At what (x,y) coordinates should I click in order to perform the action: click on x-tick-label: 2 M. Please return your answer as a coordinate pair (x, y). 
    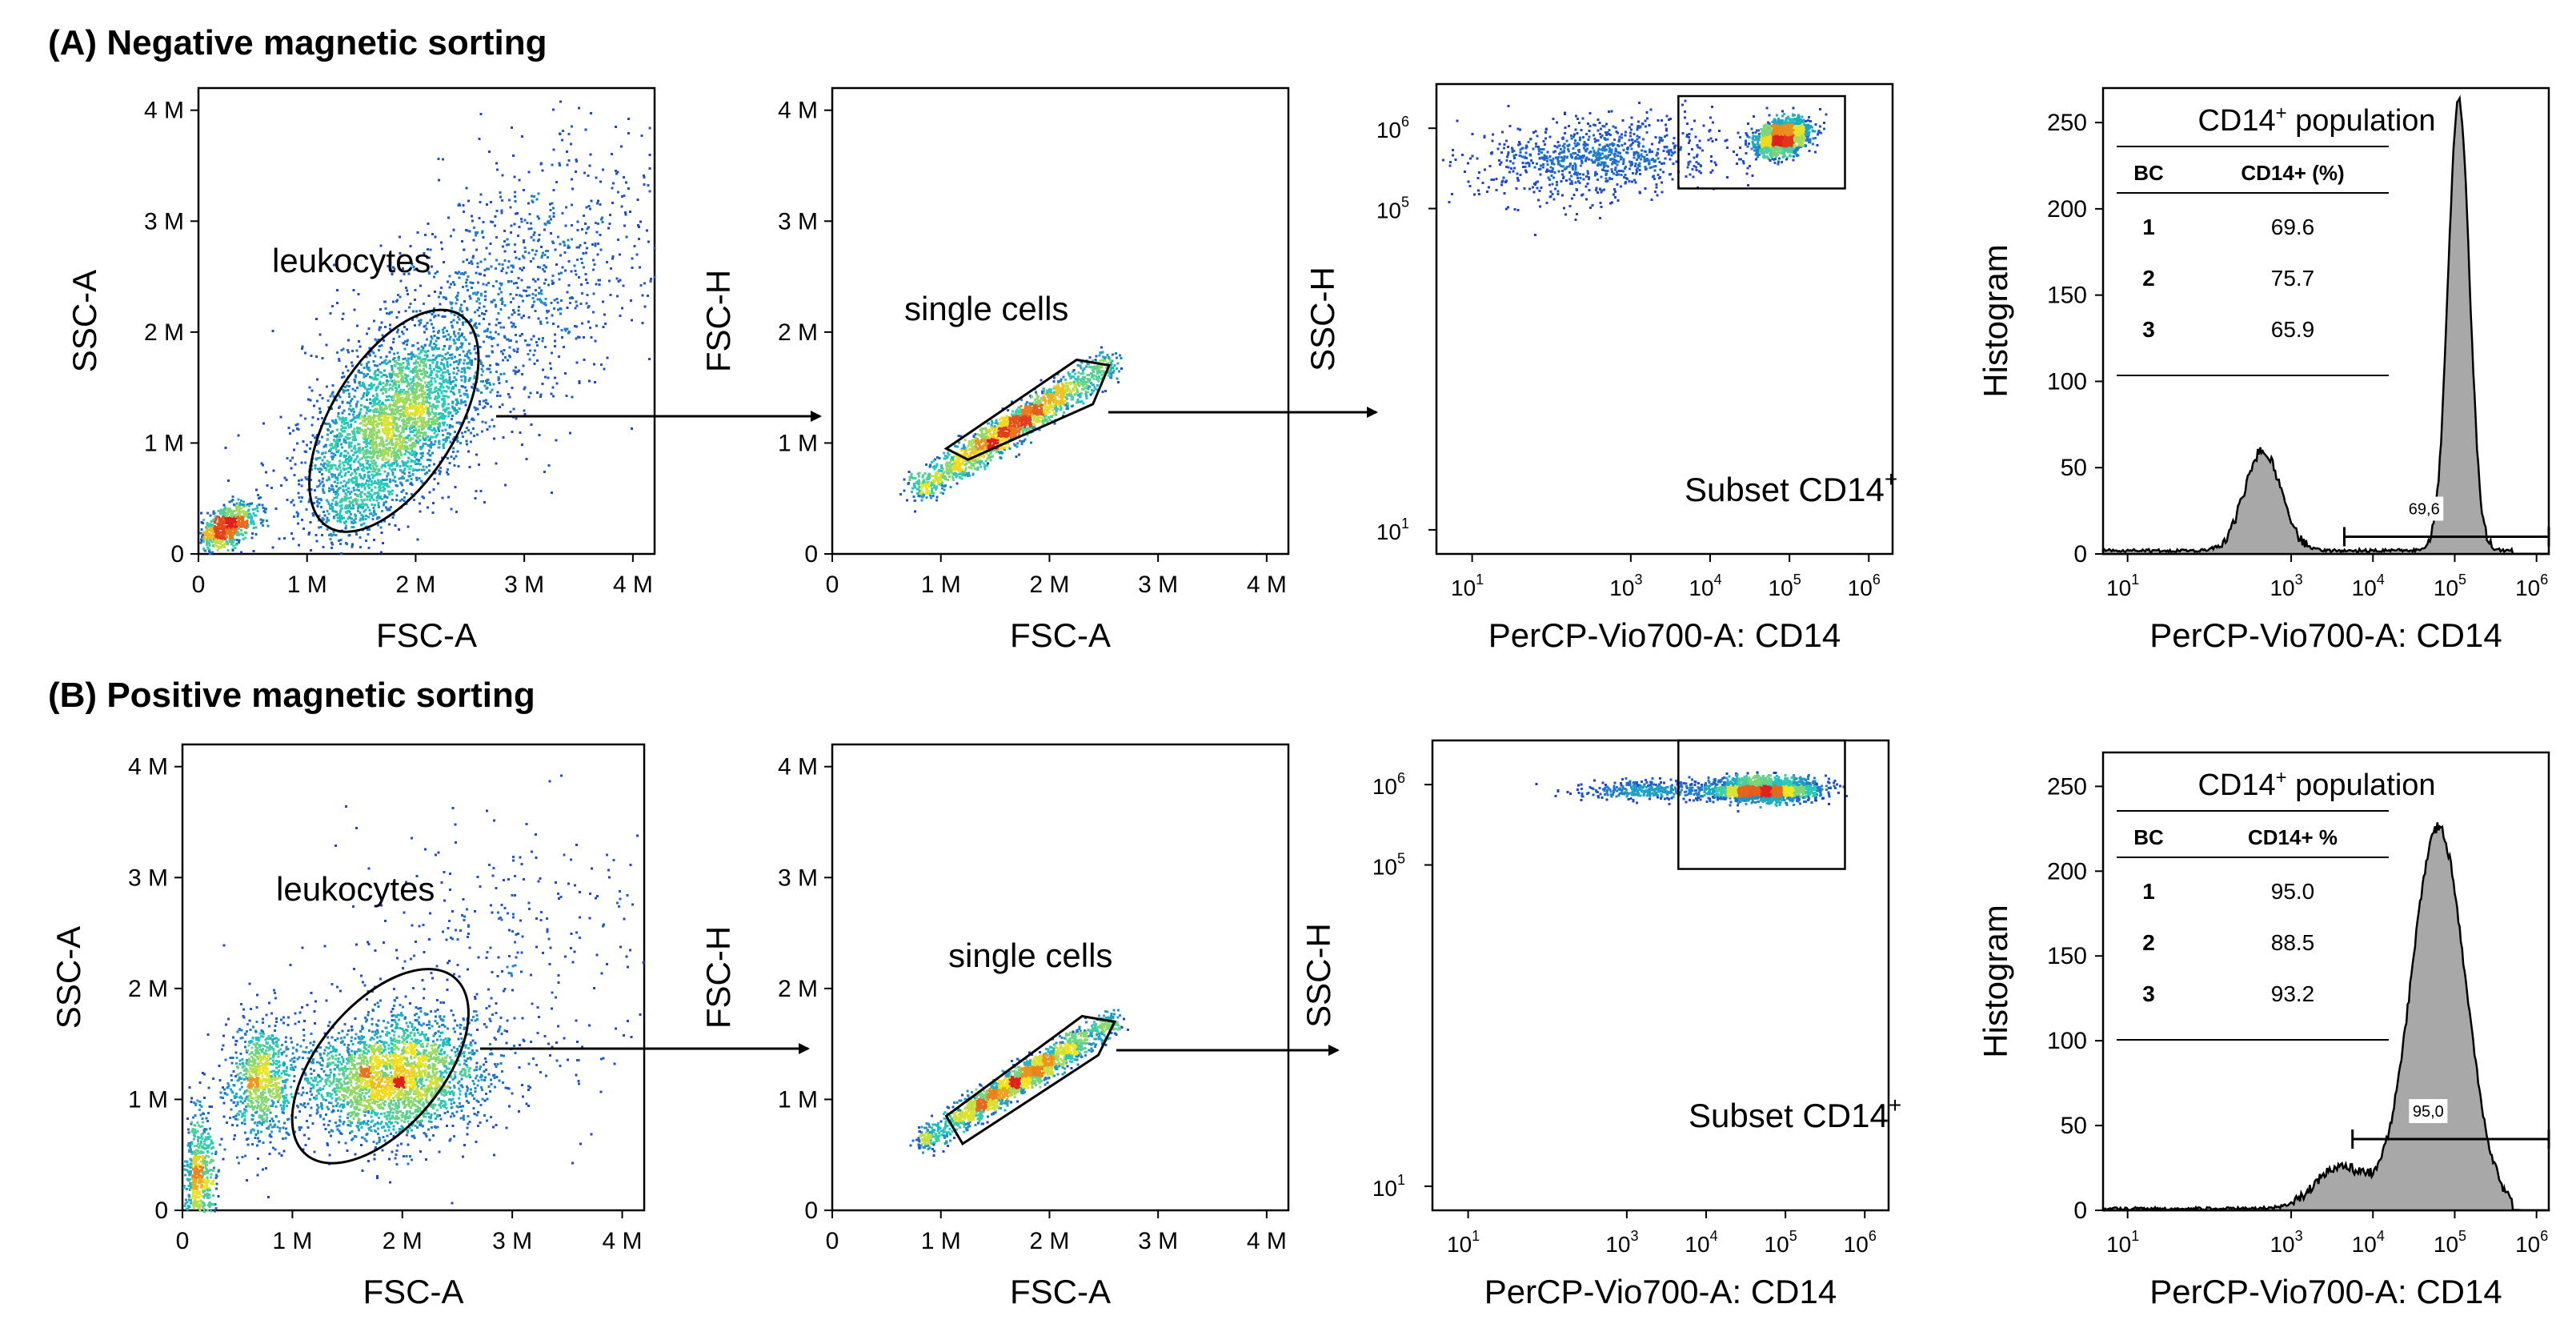
    Looking at the image, I should click on (415, 585).